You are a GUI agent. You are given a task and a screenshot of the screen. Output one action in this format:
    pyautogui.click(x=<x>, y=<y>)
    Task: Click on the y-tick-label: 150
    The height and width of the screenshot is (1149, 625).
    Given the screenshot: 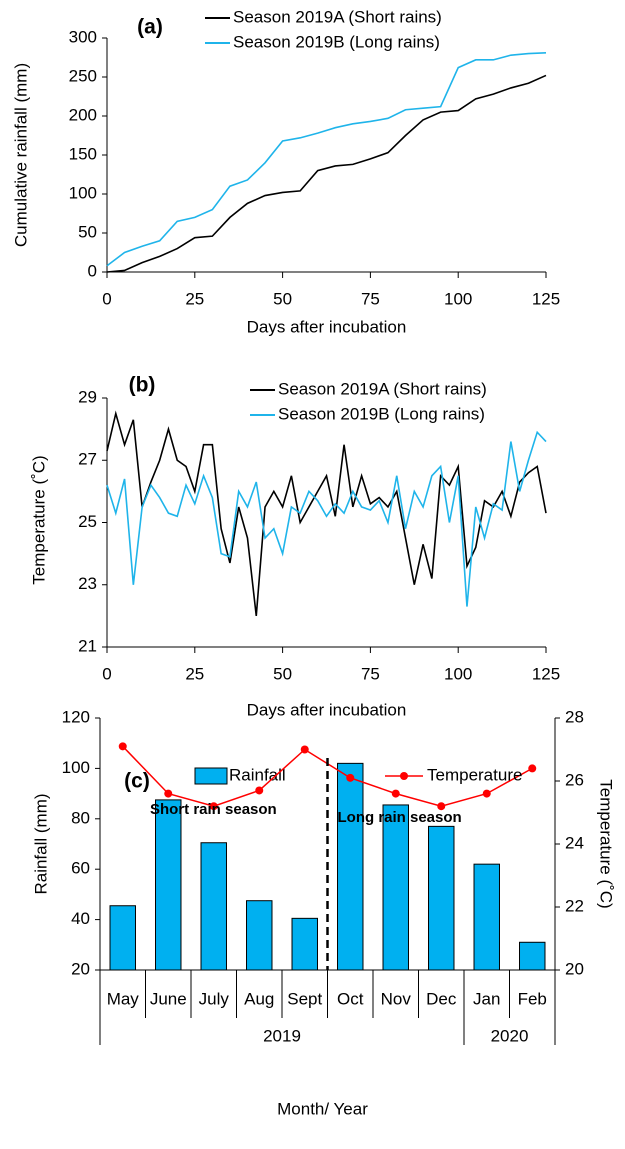 What is the action you would take?
    pyautogui.click(x=83, y=153)
    